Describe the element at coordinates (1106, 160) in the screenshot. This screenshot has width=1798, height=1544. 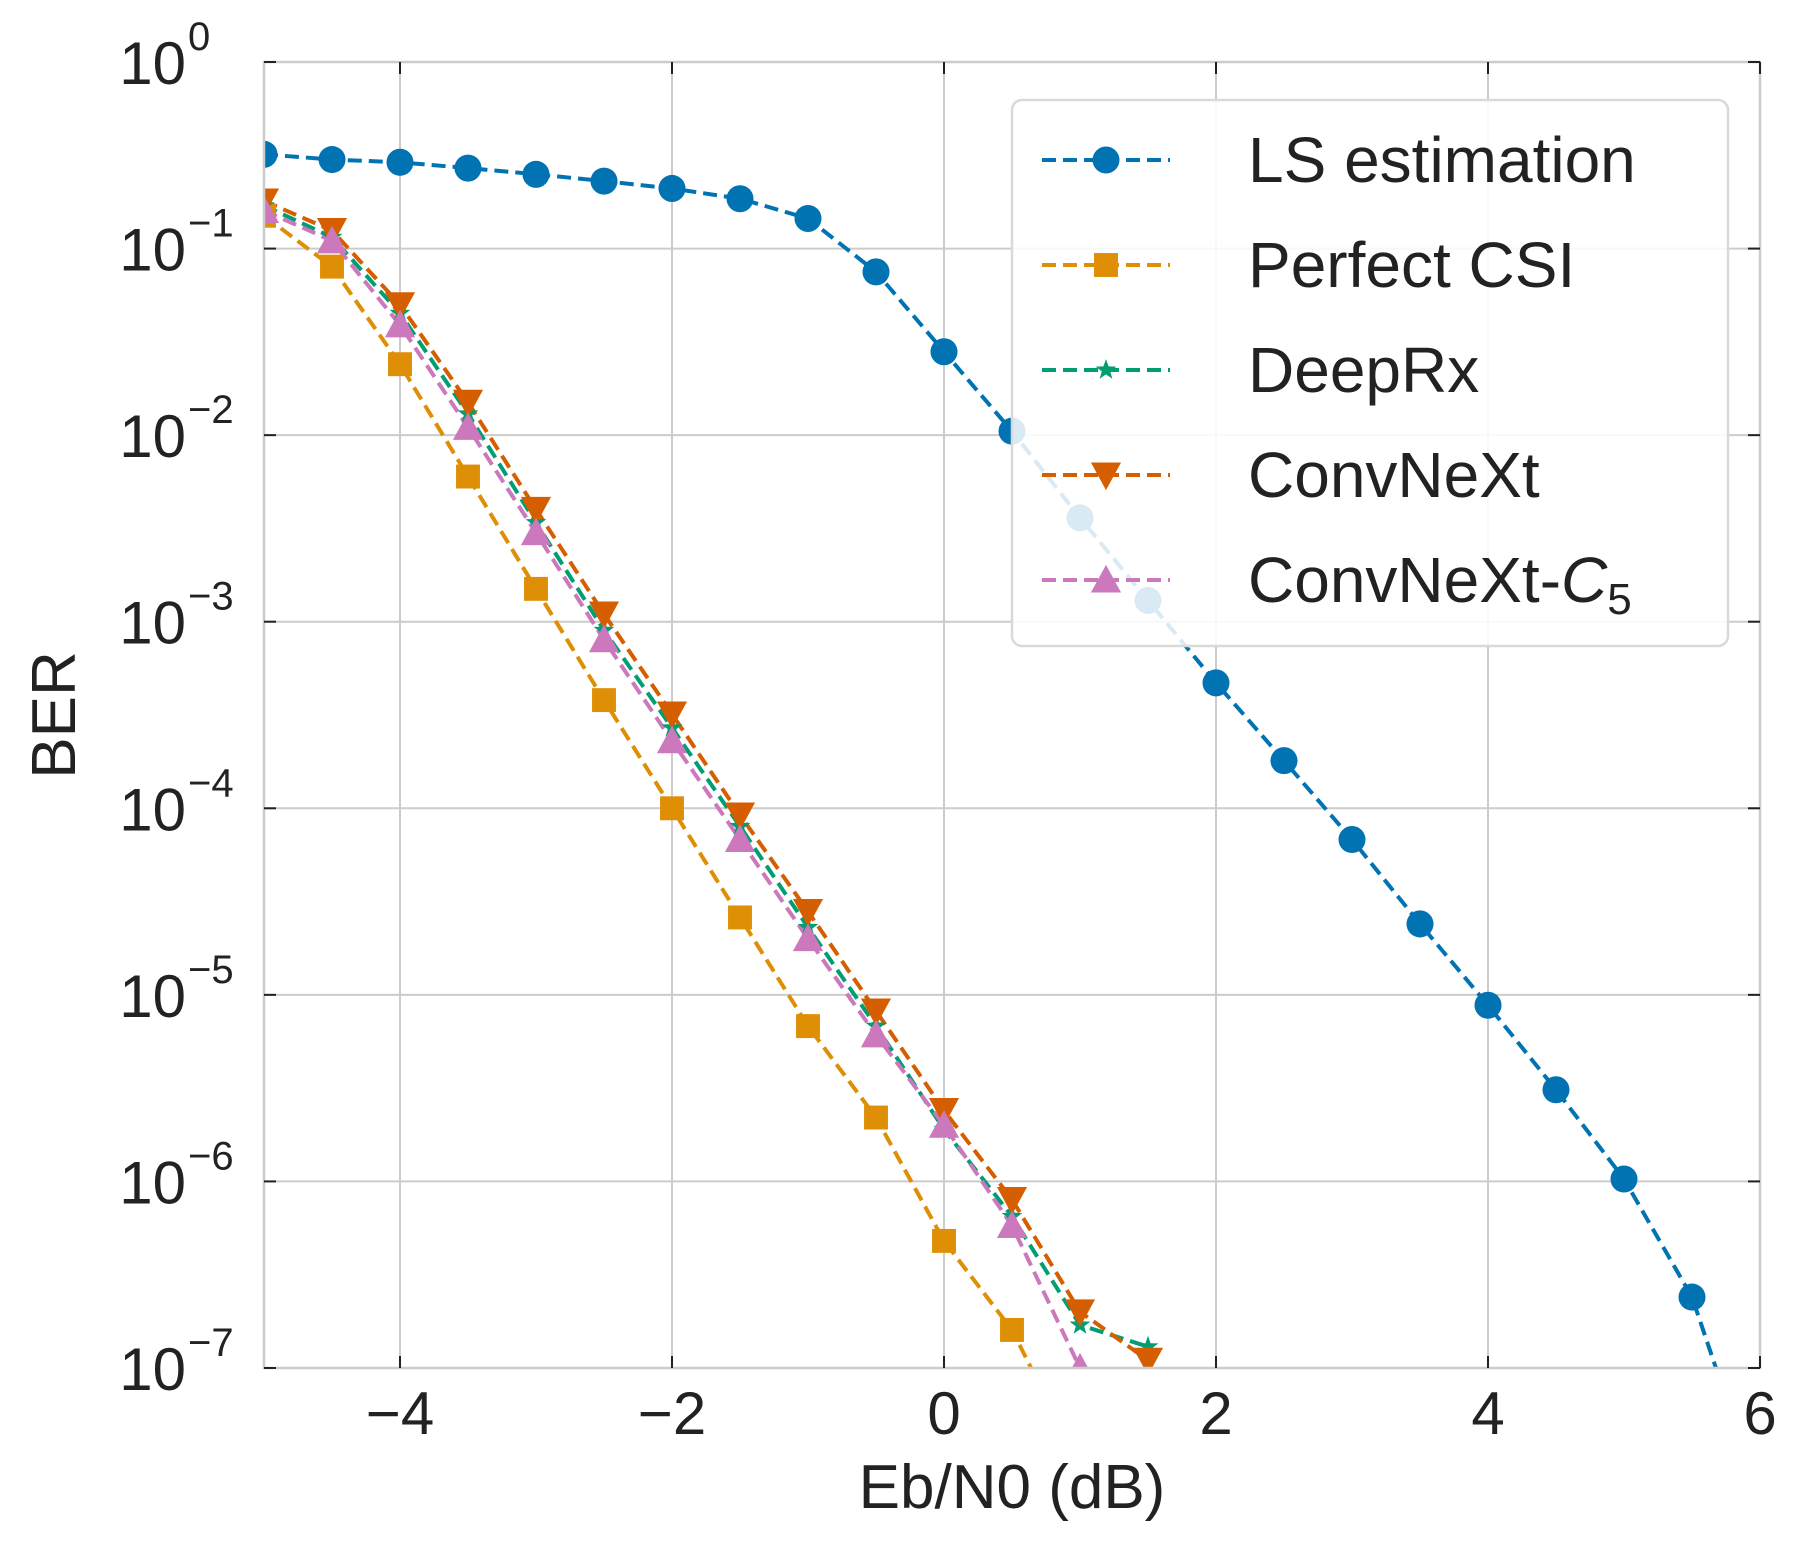
I see `legend-marker-ls-estimation` at that location.